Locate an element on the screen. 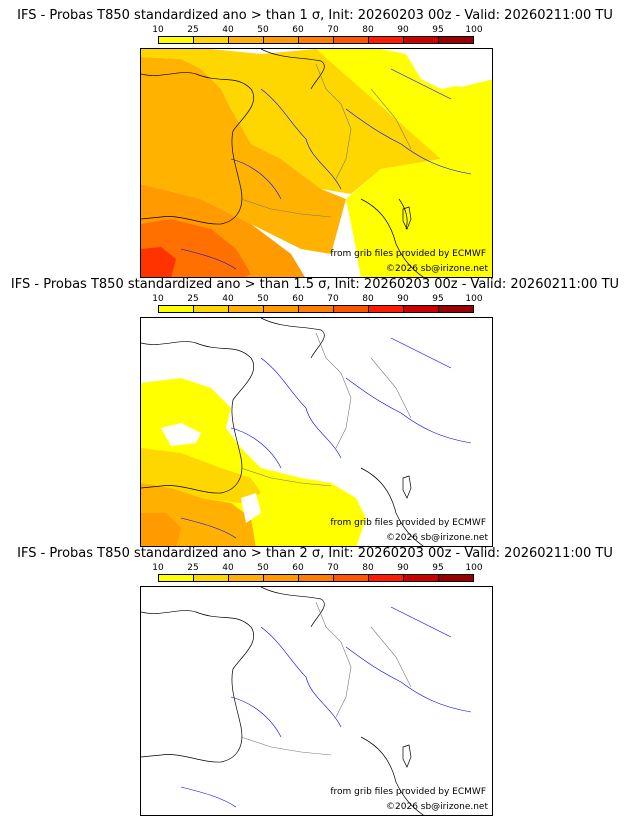  prob-area-10-east is located at coordinates (404, 163).